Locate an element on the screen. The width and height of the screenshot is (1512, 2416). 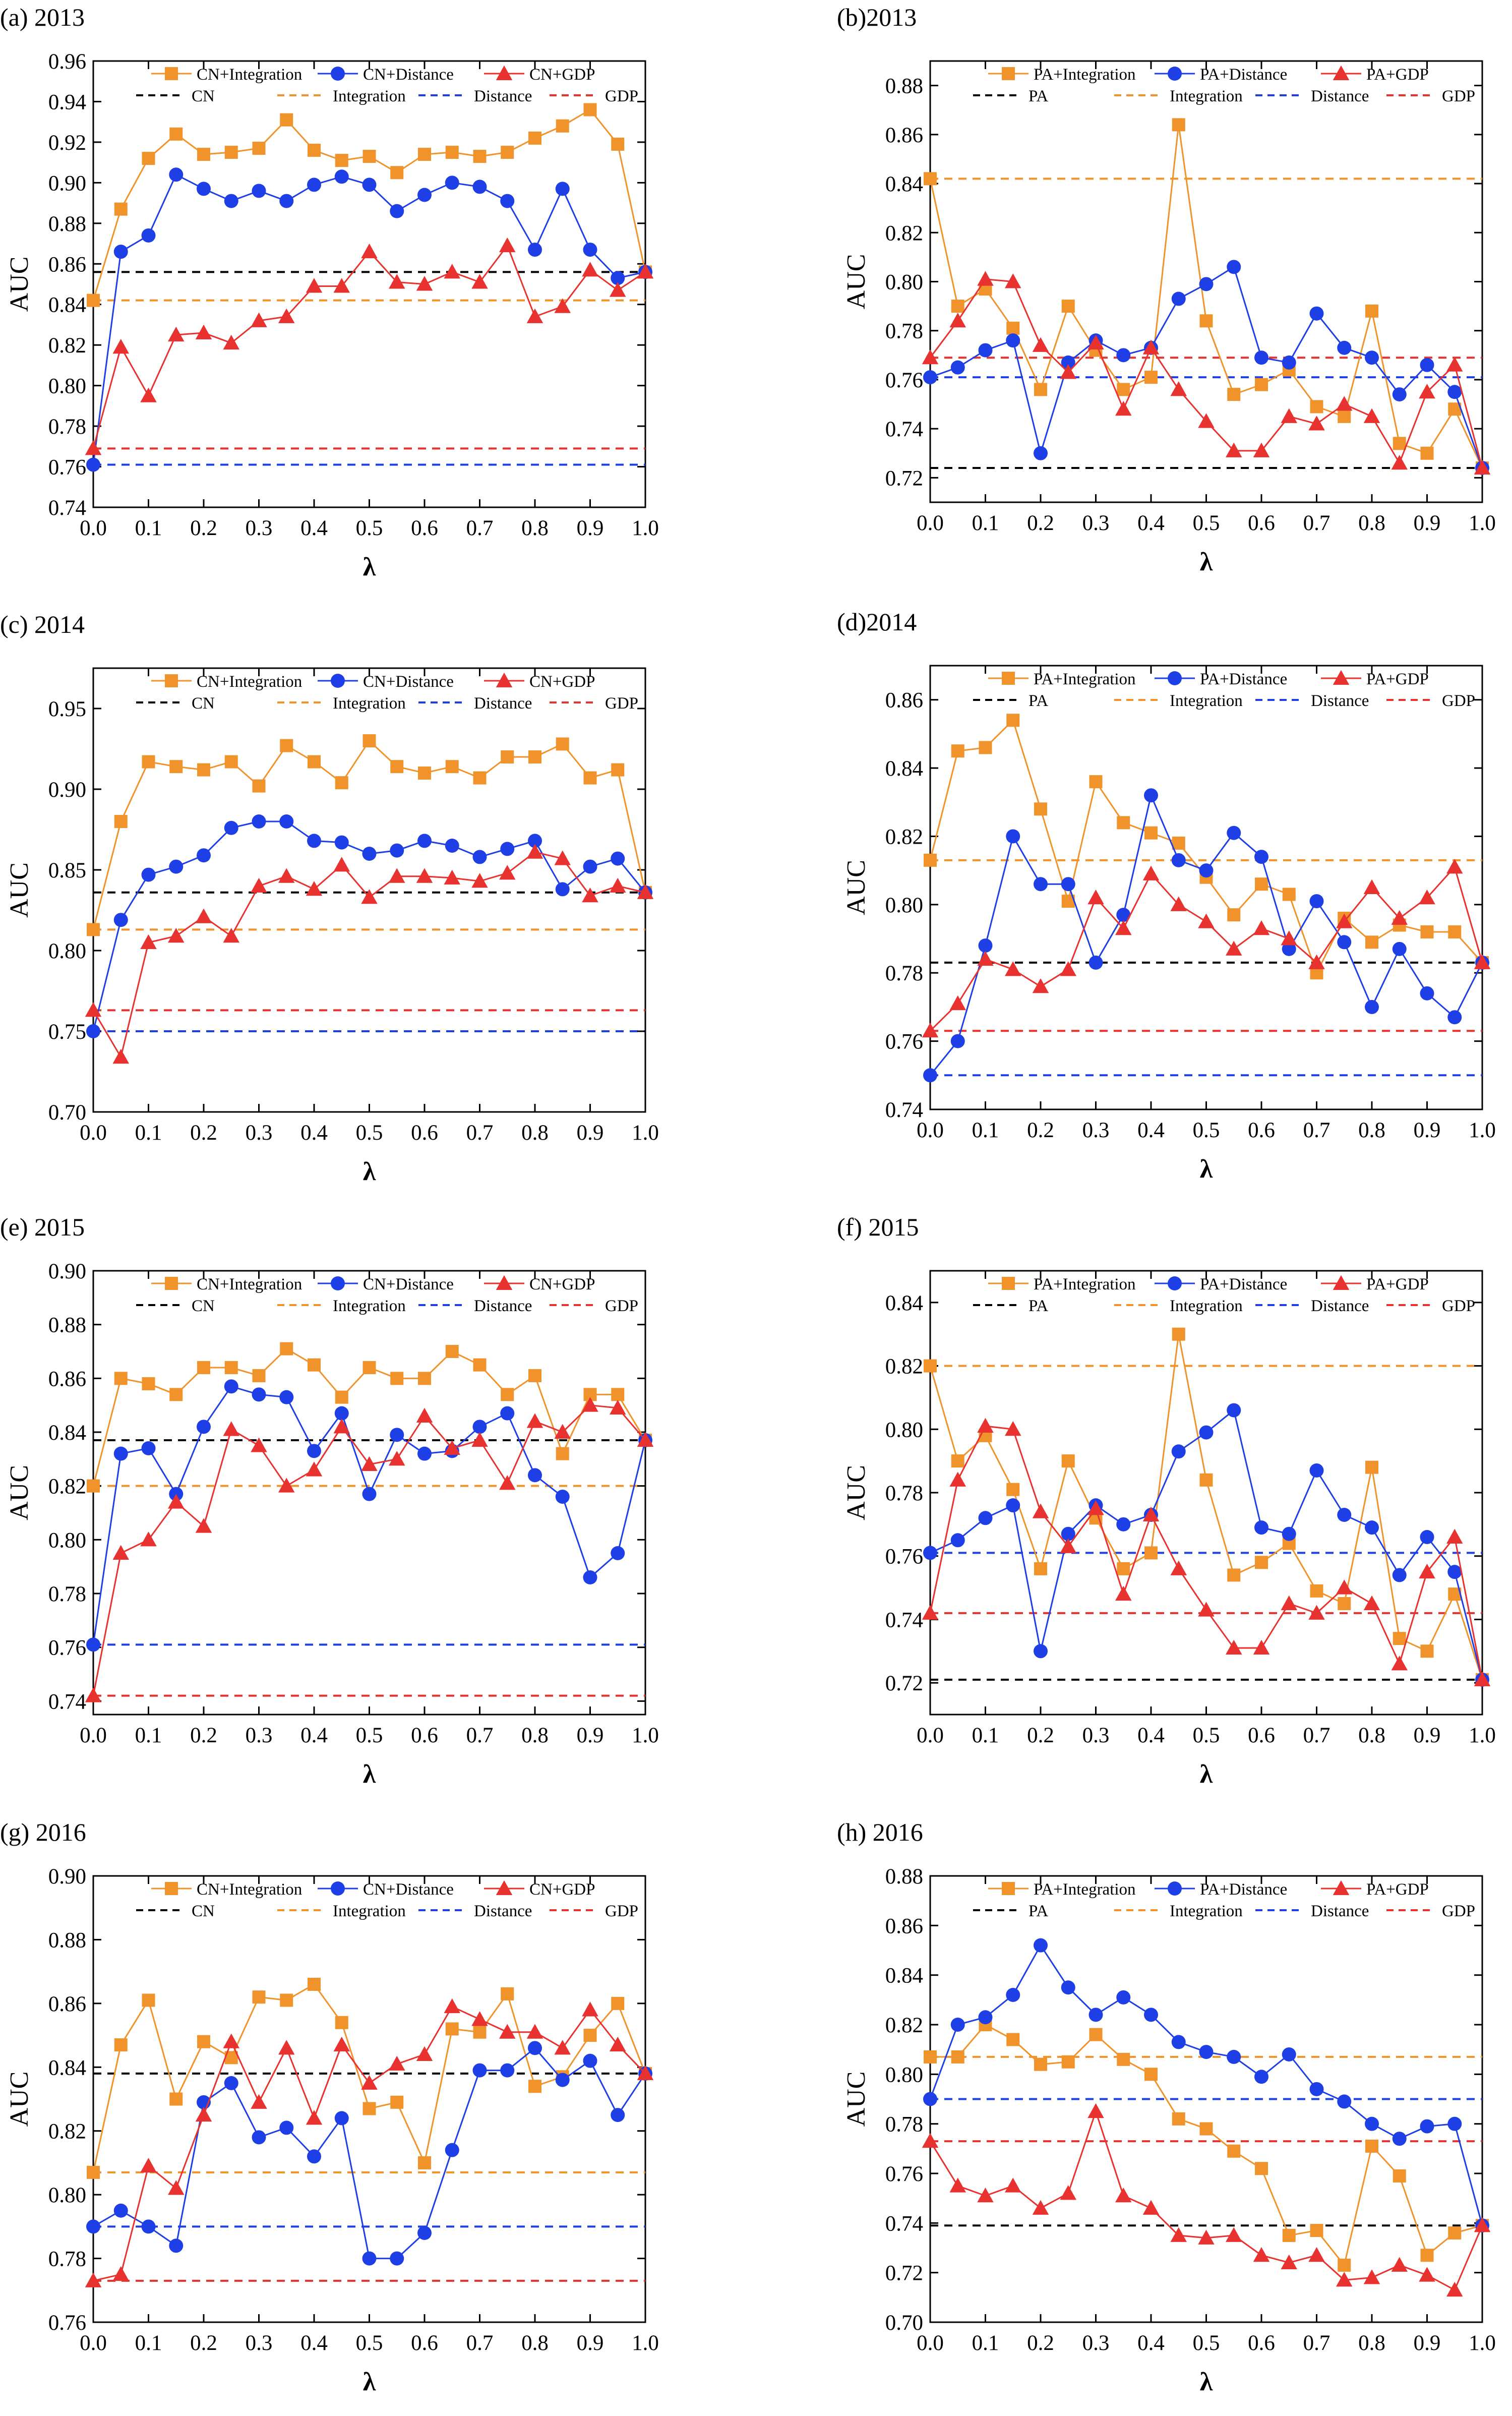
legend-label: PA is located at coordinates (1038, 701).